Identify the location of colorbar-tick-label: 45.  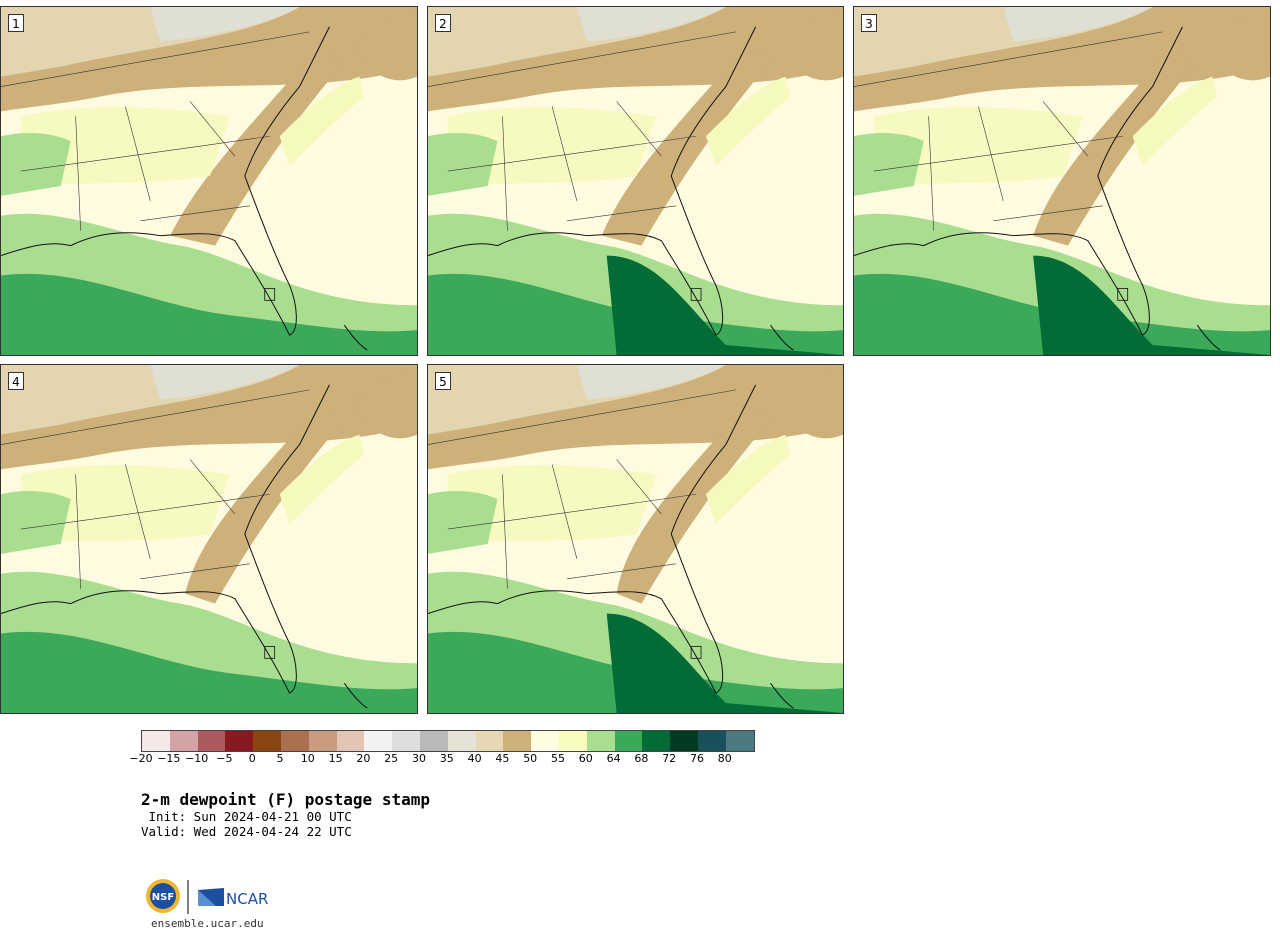
(502, 758).